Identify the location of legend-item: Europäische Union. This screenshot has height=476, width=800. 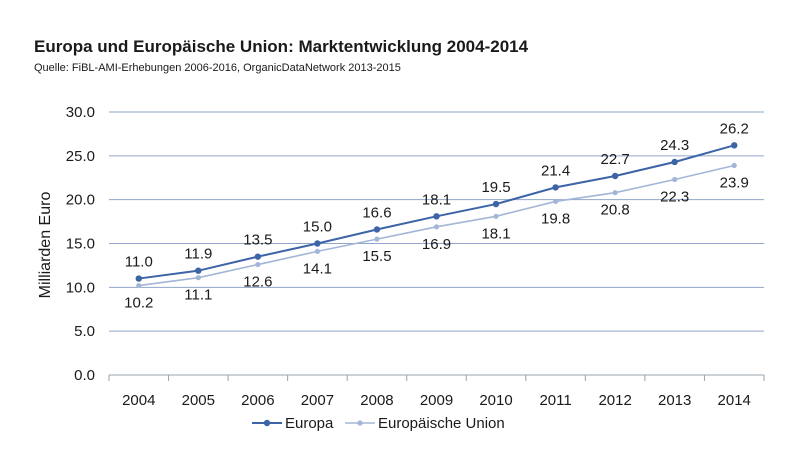
(425, 423).